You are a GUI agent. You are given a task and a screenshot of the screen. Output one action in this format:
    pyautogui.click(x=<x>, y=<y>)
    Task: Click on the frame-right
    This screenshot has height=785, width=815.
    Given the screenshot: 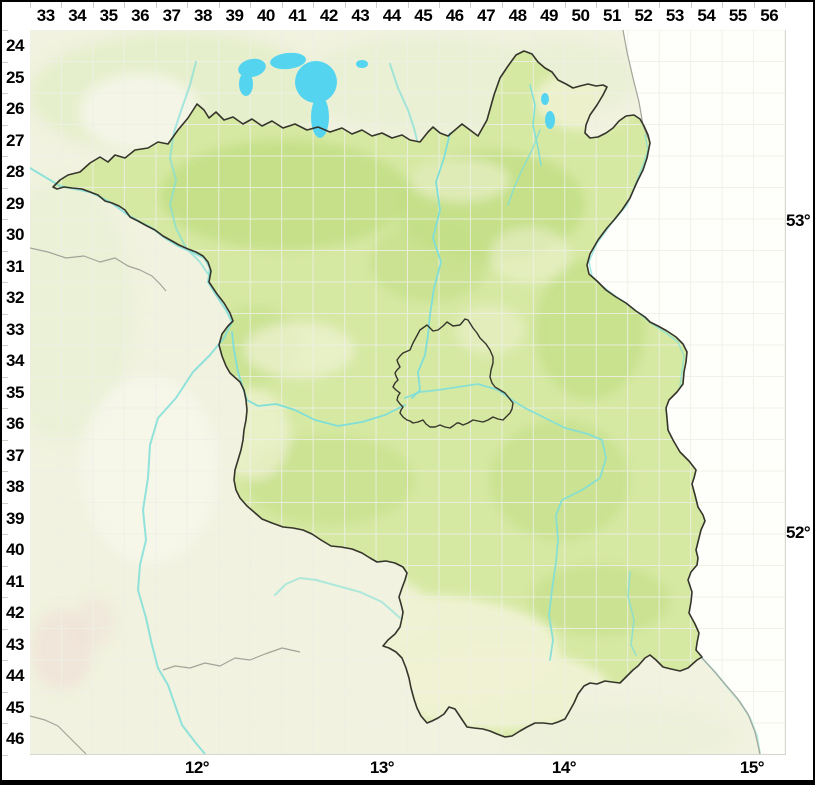 What is the action you would take?
    pyautogui.click(x=814, y=392)
    